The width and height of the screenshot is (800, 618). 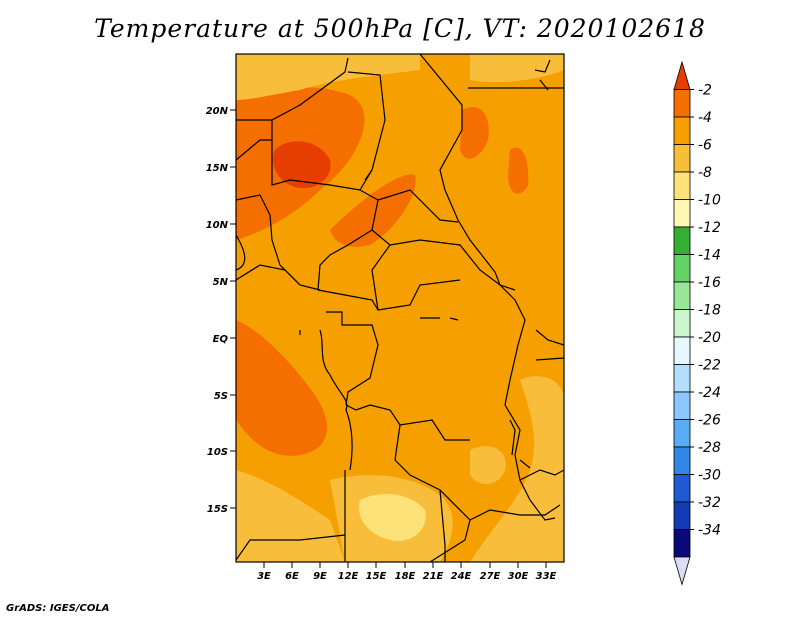 I want to click on lon-label: 33E, so click(x=546, y=576).